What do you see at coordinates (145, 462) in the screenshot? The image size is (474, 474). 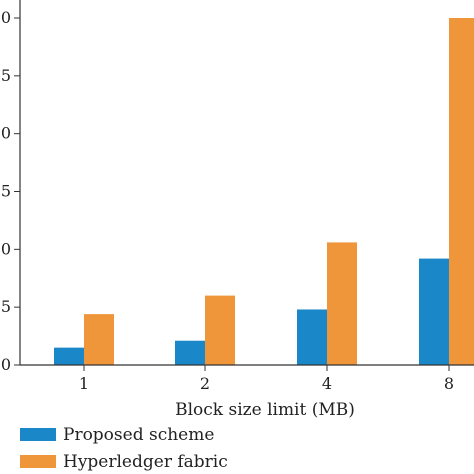 I see `legend-label: Hyperledger fabric` at bounding box center [145, 462].